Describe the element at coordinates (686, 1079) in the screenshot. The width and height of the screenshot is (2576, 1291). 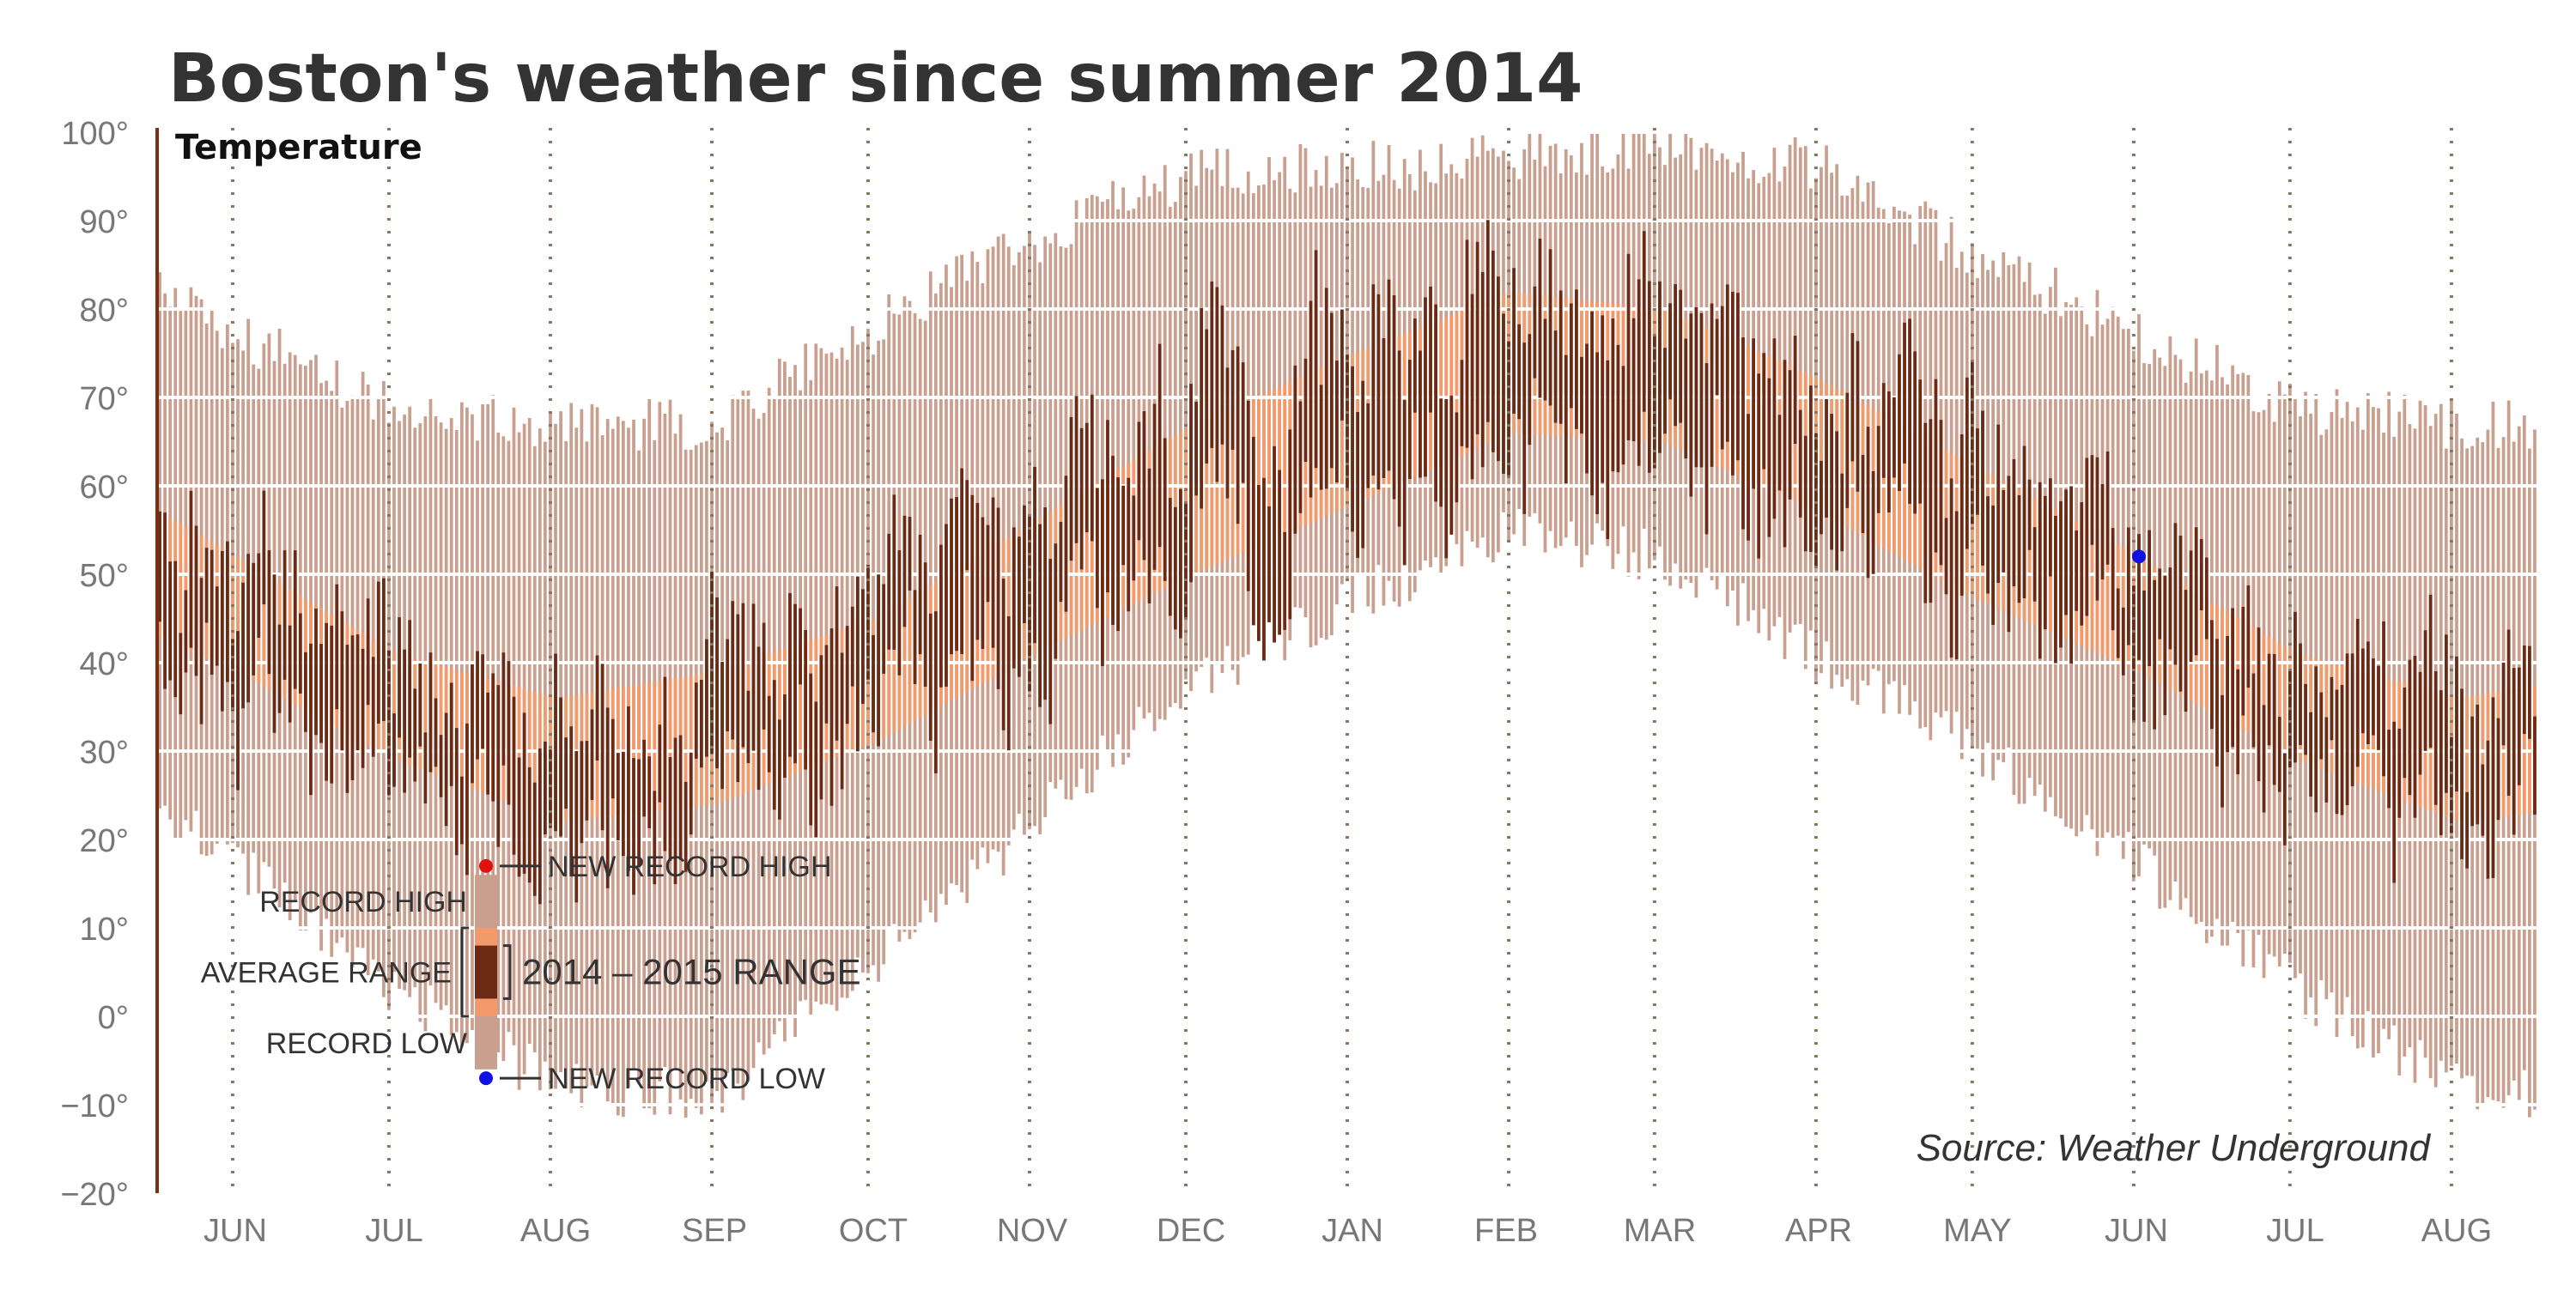
I see `legend-label: NEW RECORD LOW` at that location.